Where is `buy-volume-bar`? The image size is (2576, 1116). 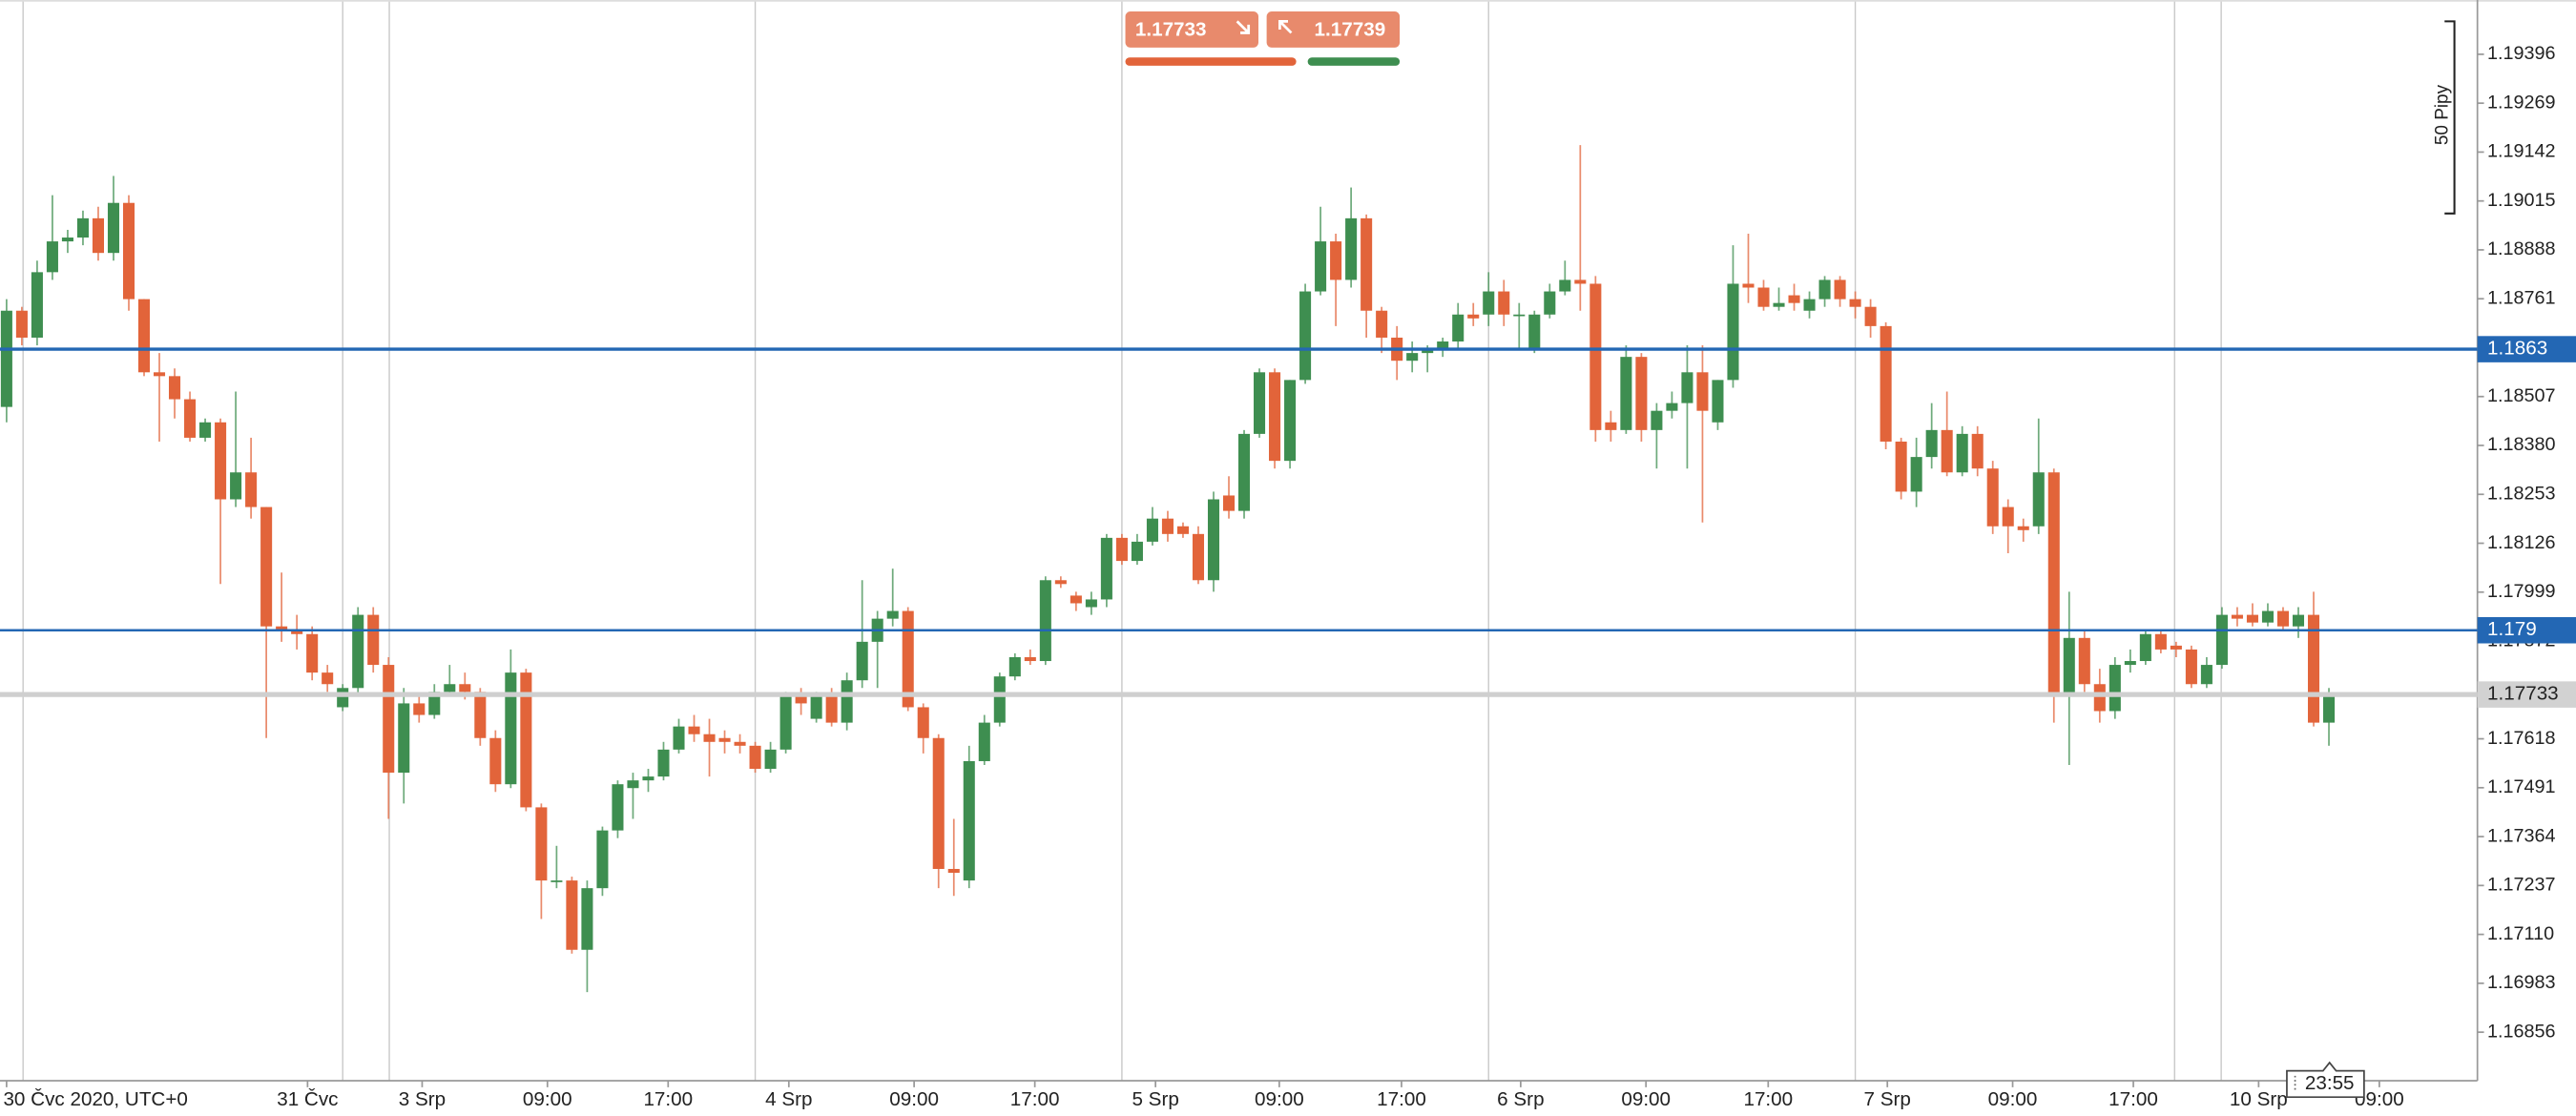
buy-volume-bar is located at coordinates (1354, 61).